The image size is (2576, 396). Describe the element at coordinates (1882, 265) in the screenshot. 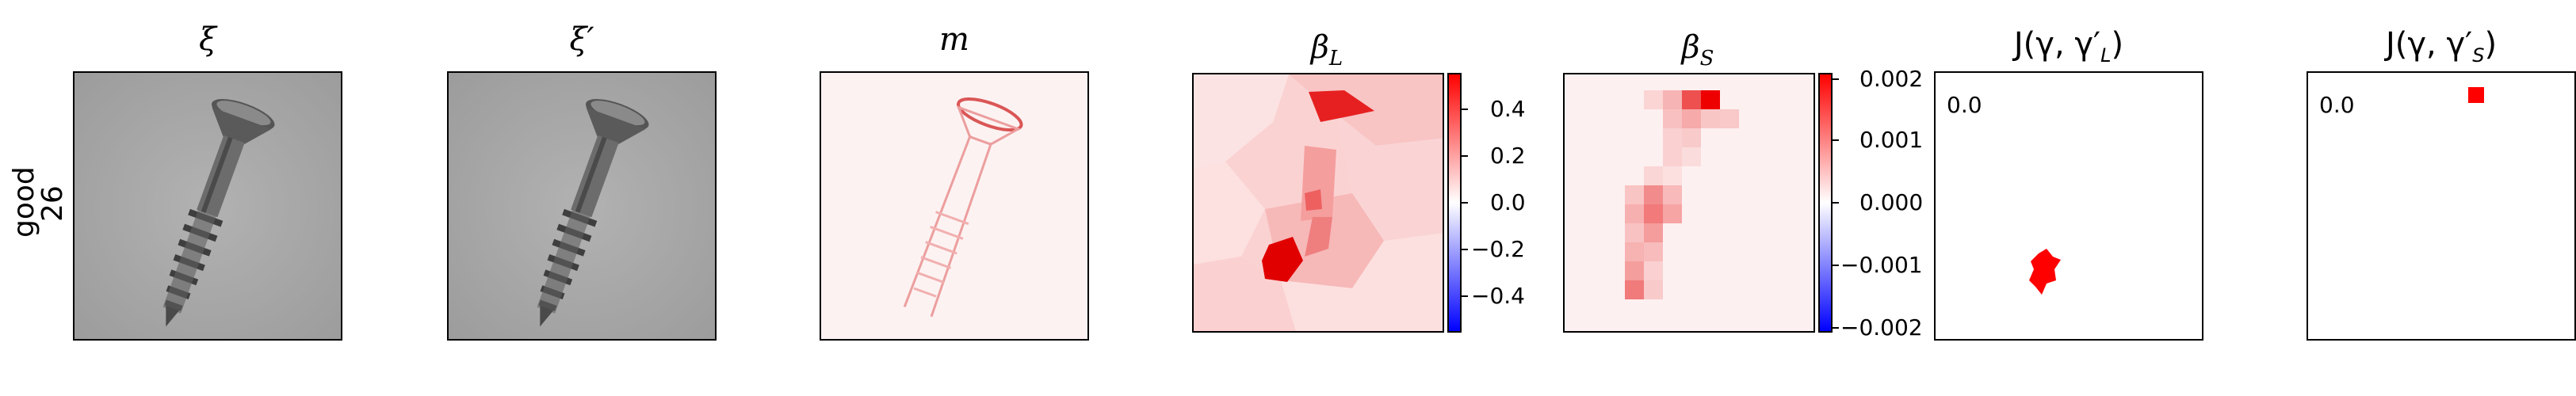

I see `colorbar-beta-s-tick: −0.001` at that location.